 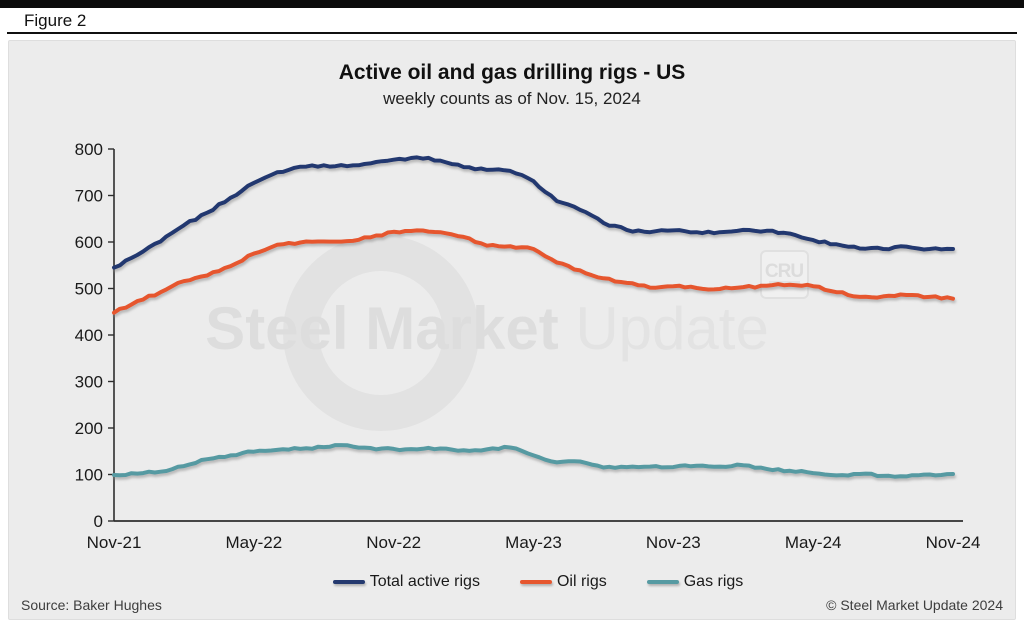 What do you see at coordinates (89, 289) in the screenshot?
I see `y-tick-label: 500` at bounding box center [89, 289].